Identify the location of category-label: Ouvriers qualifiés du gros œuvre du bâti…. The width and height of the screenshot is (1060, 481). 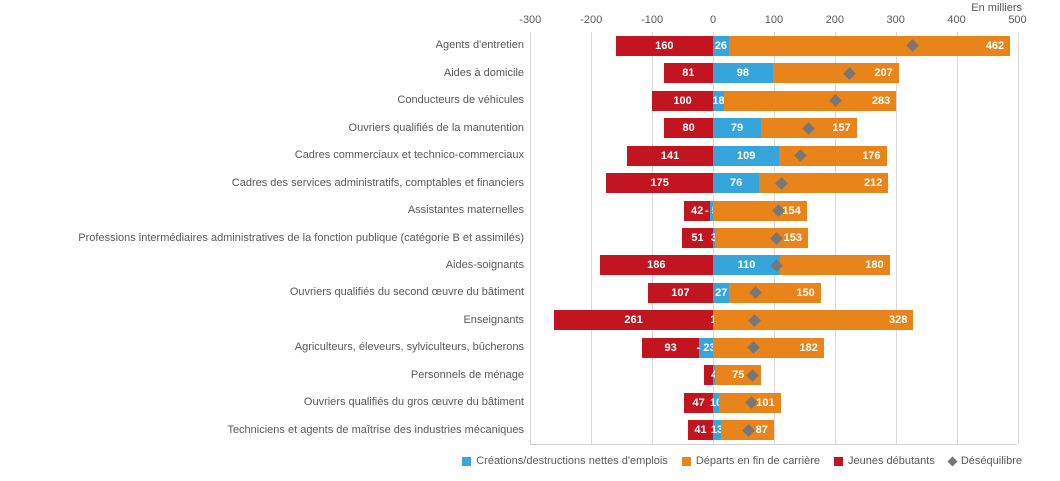
(413, 402).